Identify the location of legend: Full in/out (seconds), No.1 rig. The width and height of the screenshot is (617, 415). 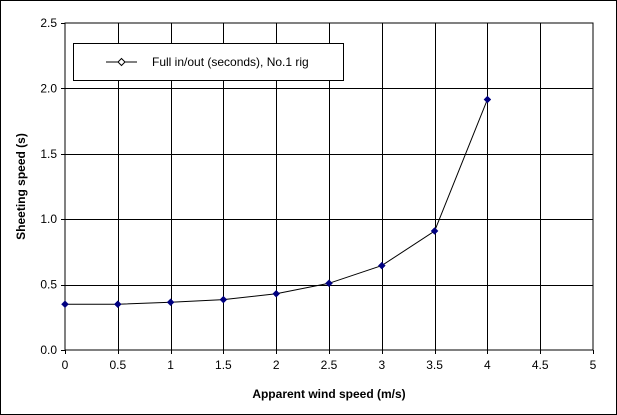
(208, 62).